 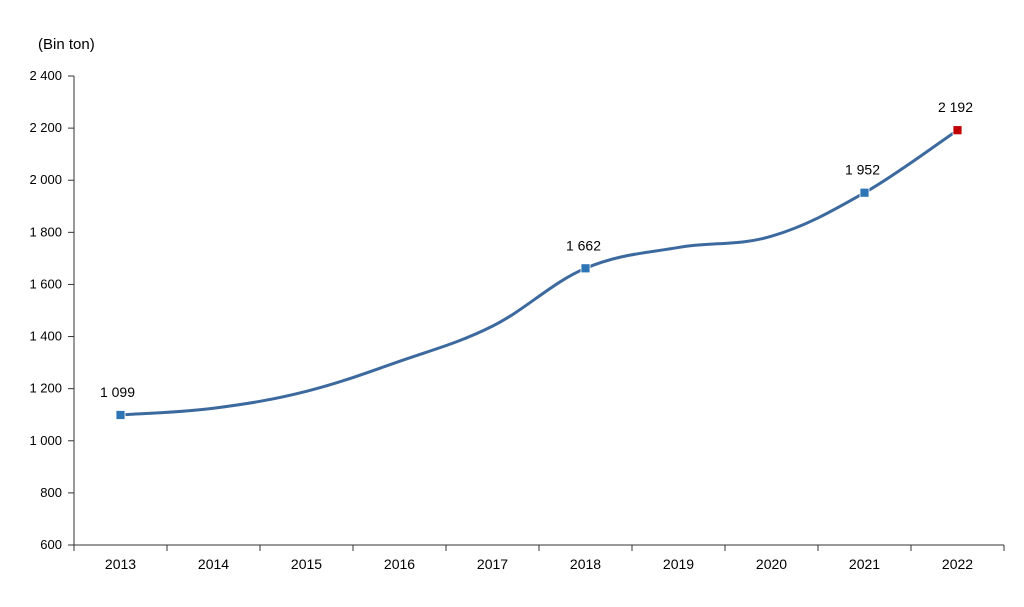 I want to click on y-tick-label: 2 000, so click(x=45, y=179).